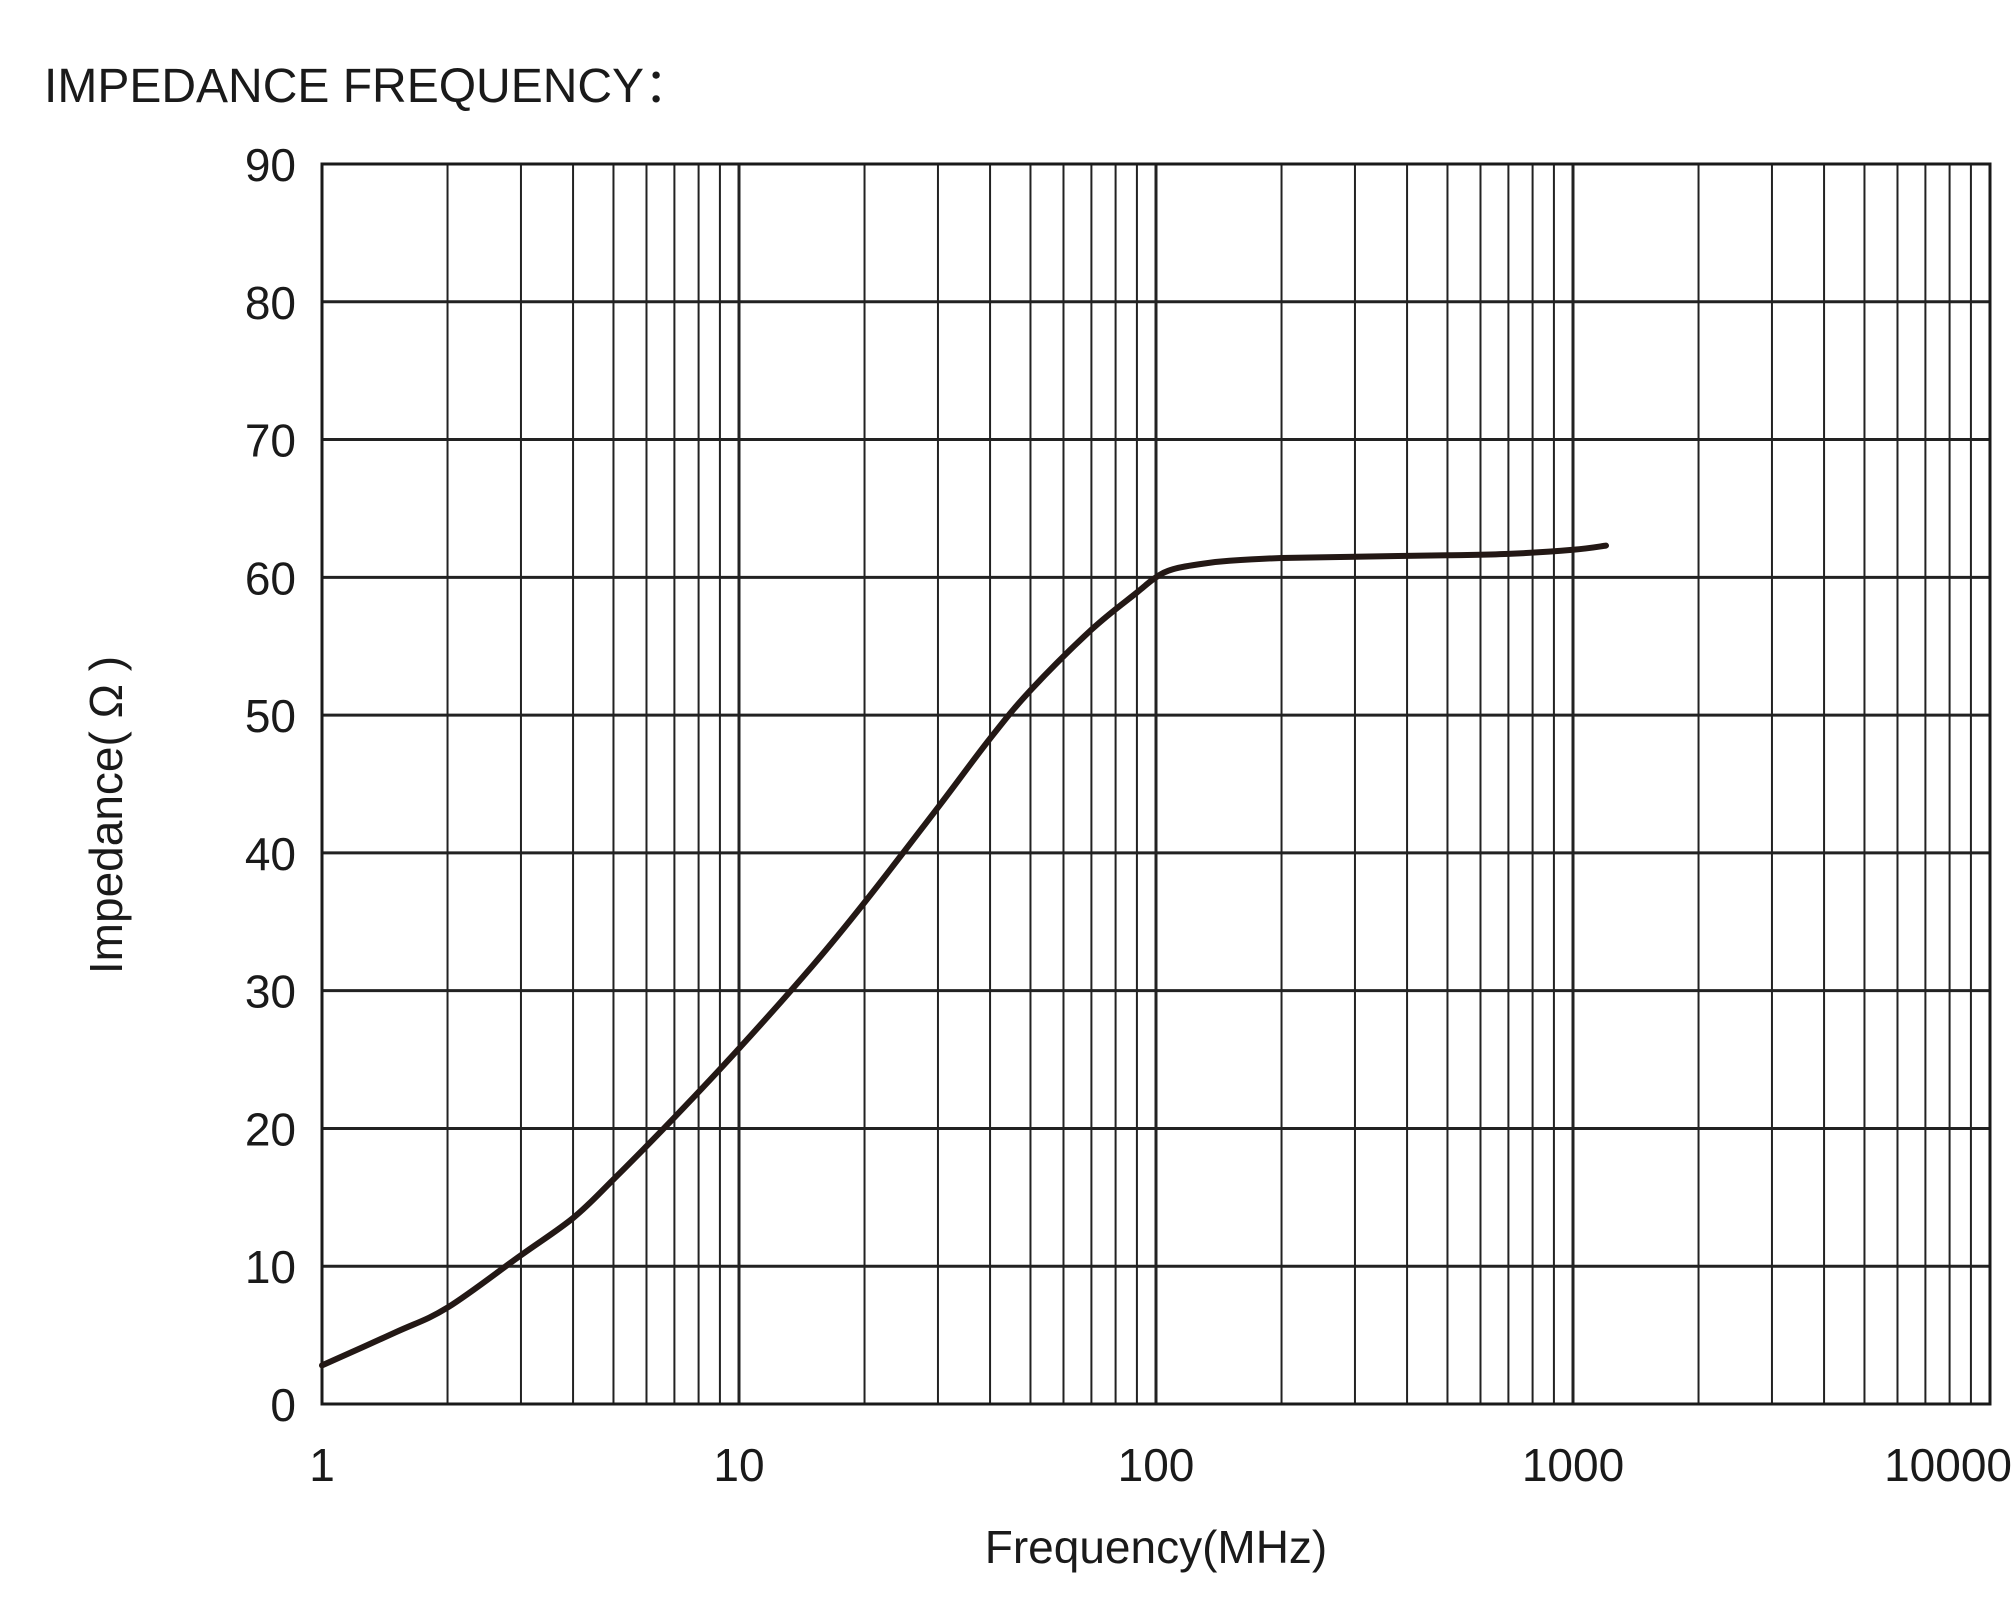 The image size is (2014, 1599). I want to click on x-axis-label: Frequency(MHz), so click(1156, 1547).